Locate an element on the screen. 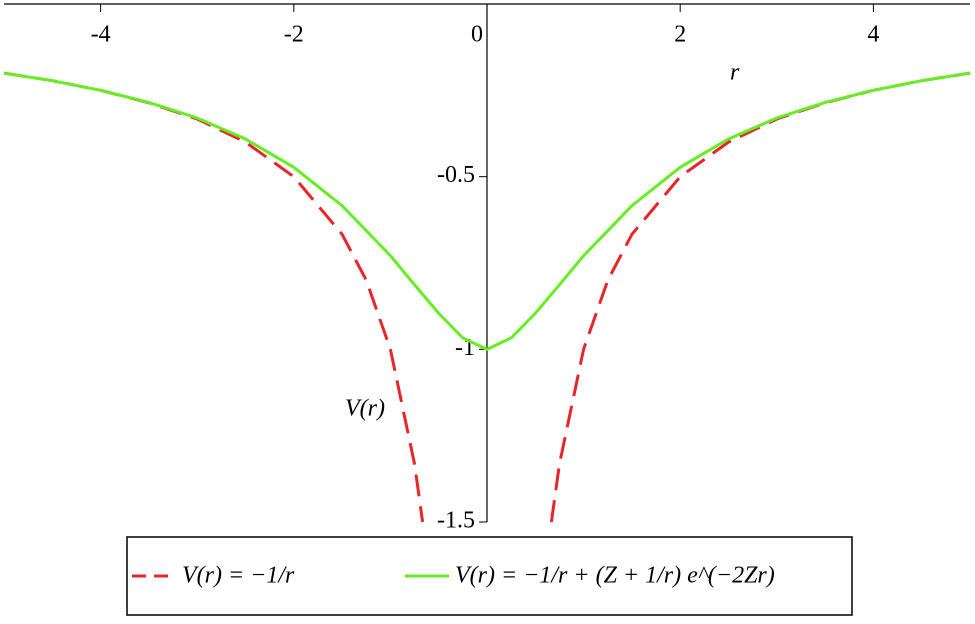 This screenshot has height=624, width=975. y-tick-label: -0.5 is located at coordinates (456, 175).